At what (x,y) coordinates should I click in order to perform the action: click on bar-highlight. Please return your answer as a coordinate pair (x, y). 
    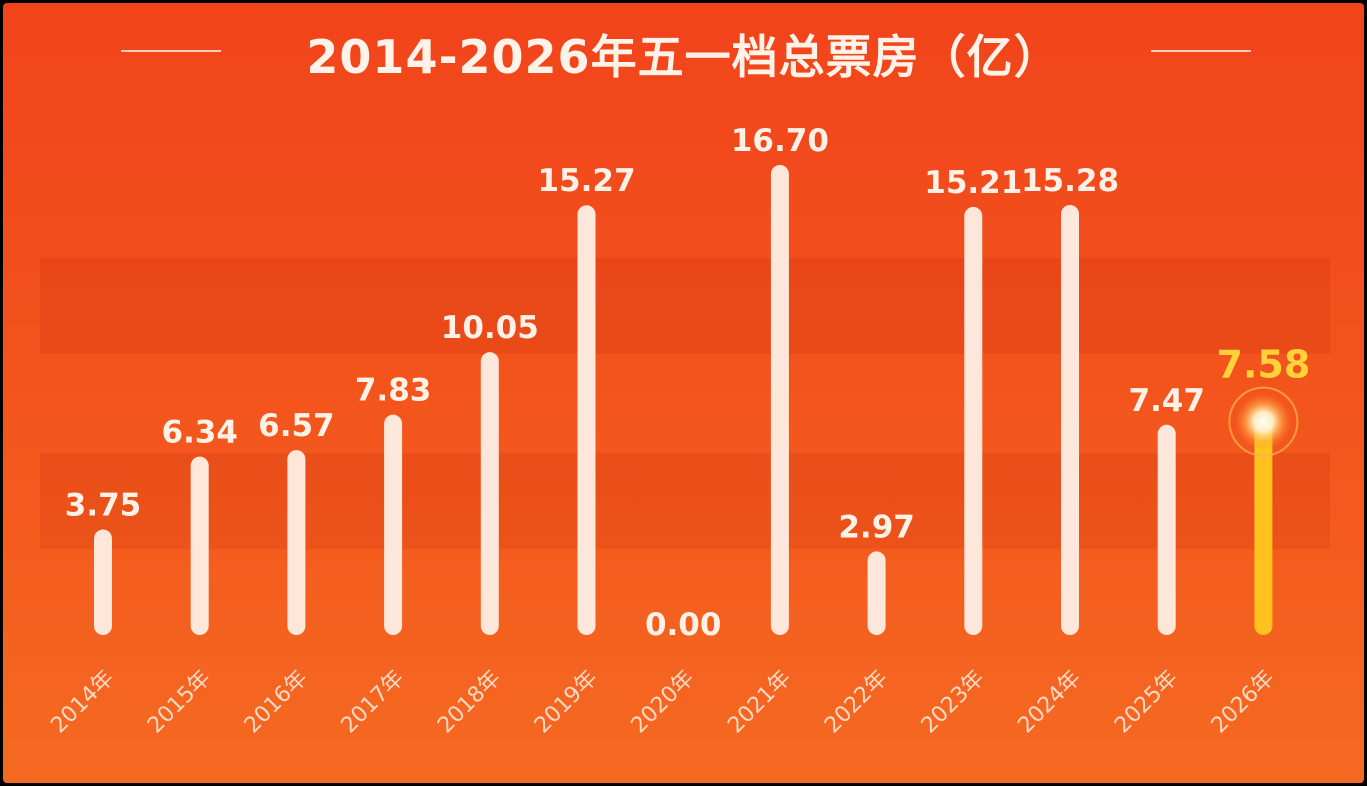
    Looking at the image, I should click on (1263, 528).